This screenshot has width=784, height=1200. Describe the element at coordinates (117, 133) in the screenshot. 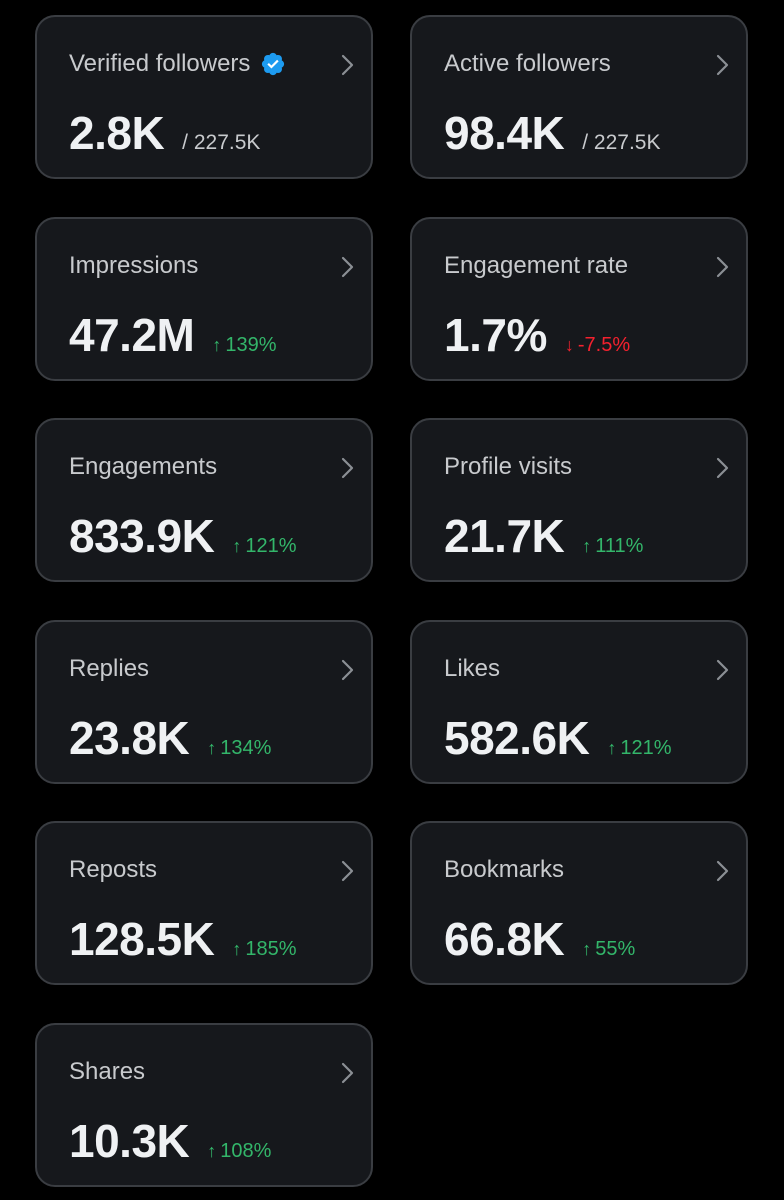

I see `metric-value: 2.8K` at that location.